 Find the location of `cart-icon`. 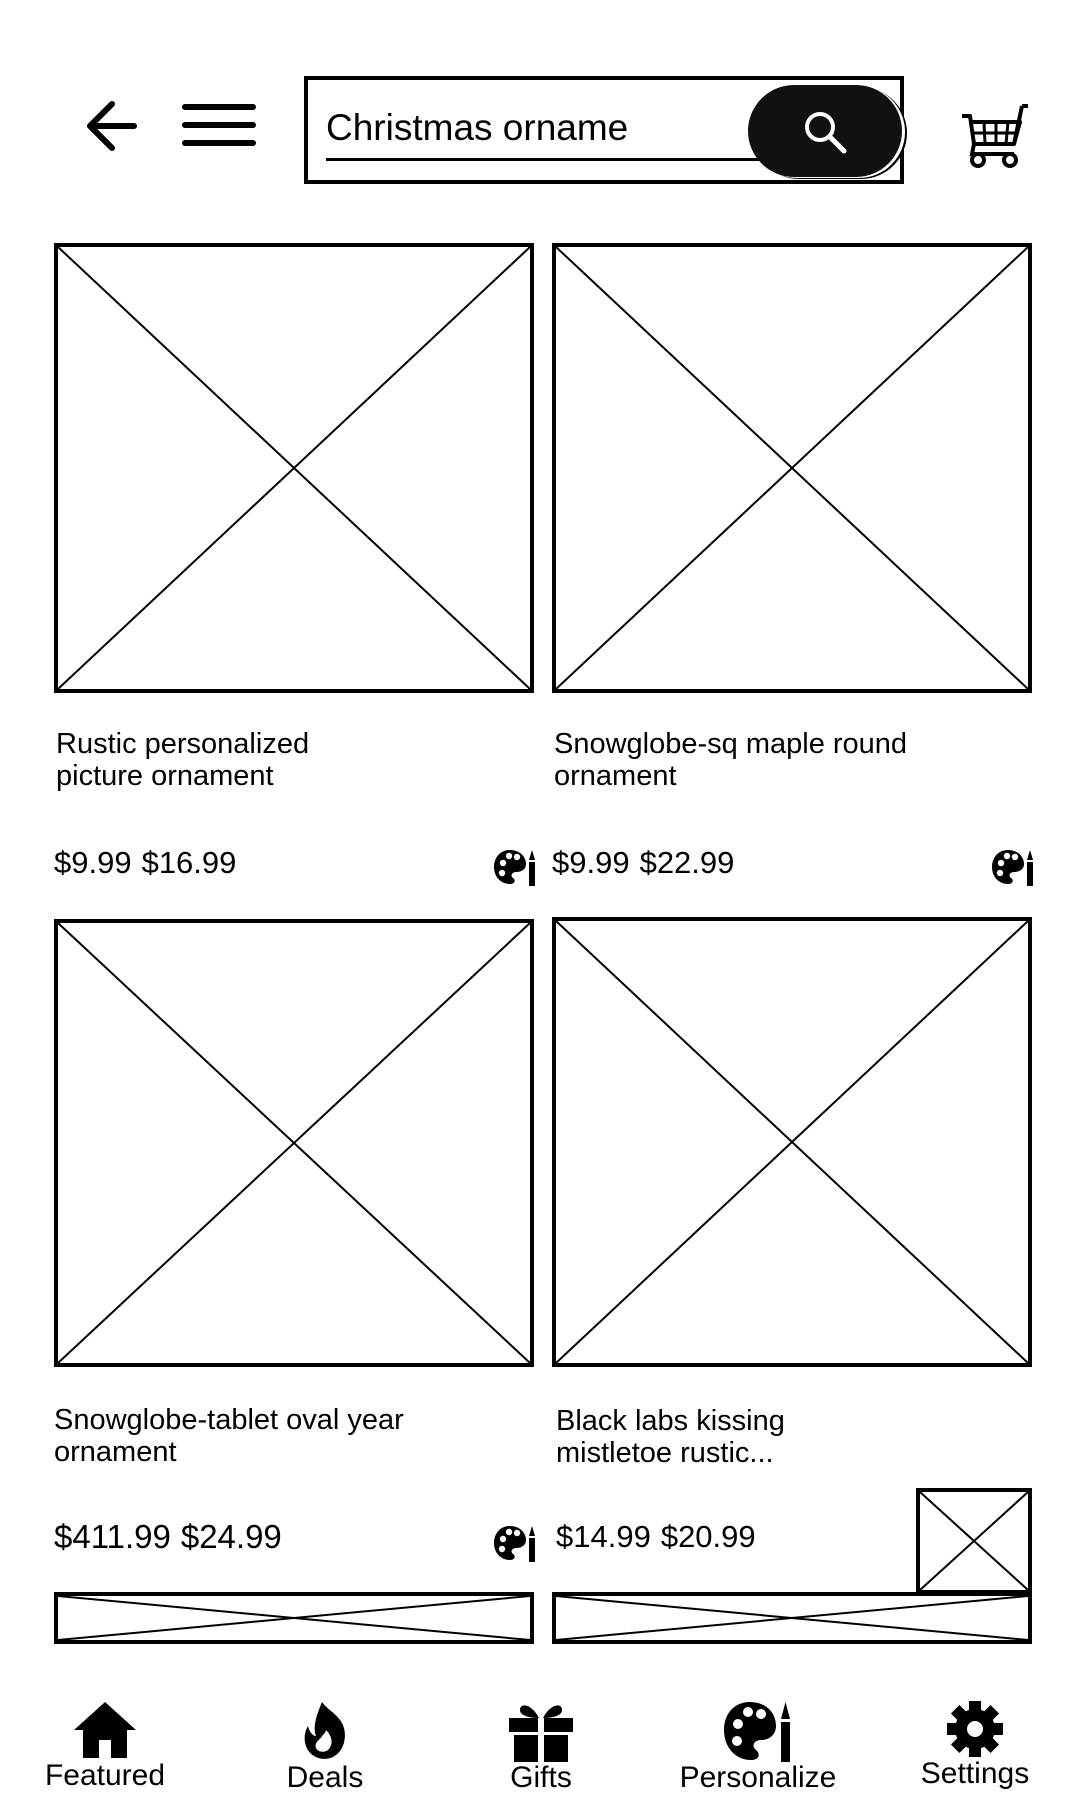

cart-icon is located at coordinates (995, 136).